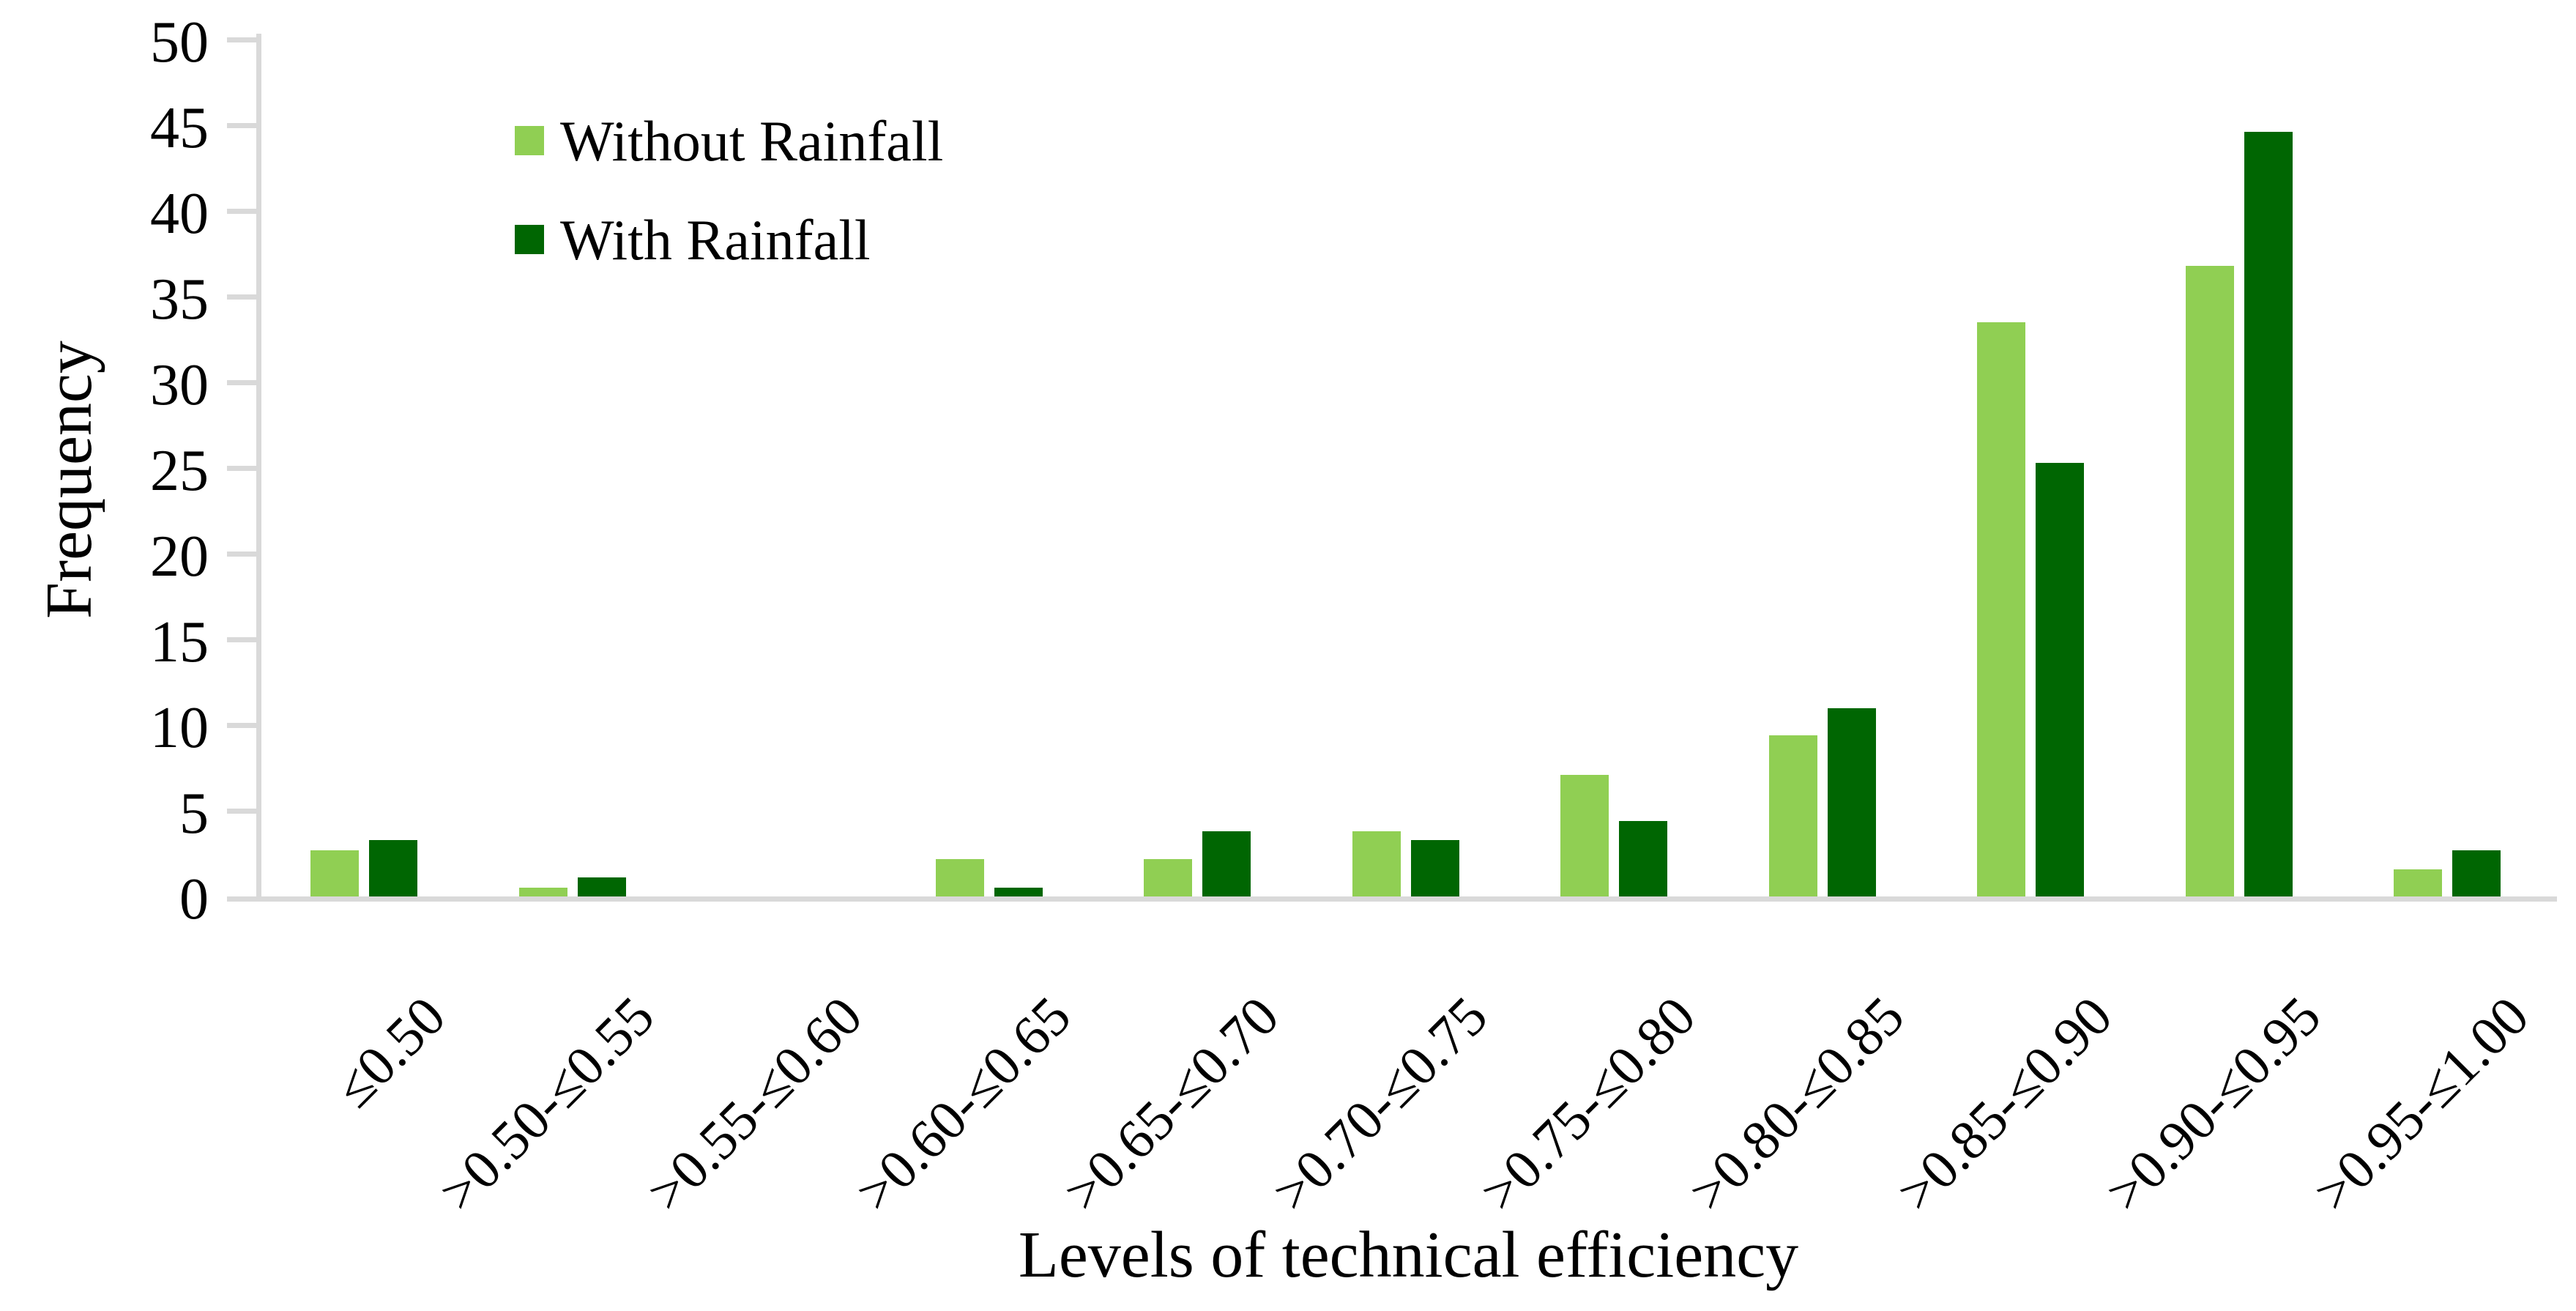 This screenshot has width=2576, height=1311. I want to click on y-tick-label-40: 40, so click(179, 213).